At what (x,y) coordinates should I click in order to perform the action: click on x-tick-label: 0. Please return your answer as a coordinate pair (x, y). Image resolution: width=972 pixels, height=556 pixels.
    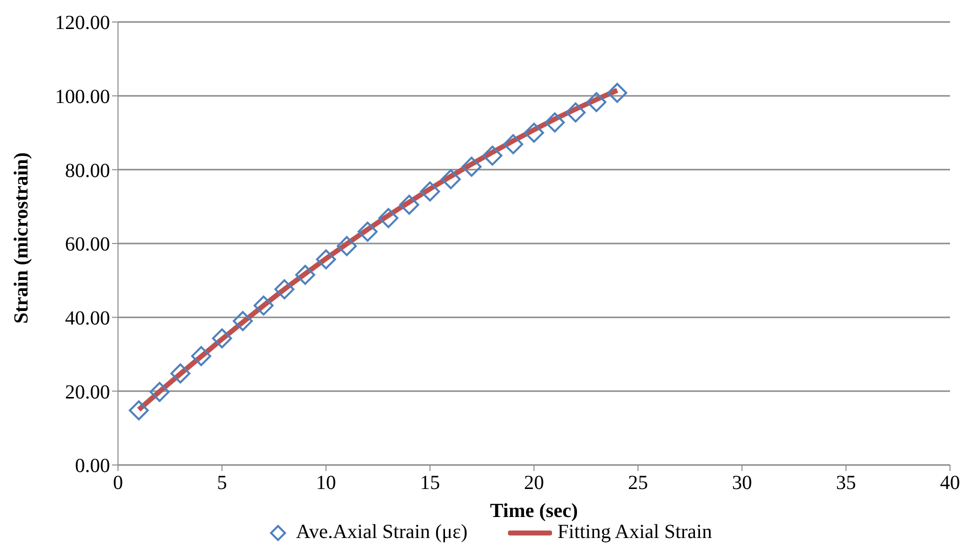
    Looking at the image, I should click on (118, 483).